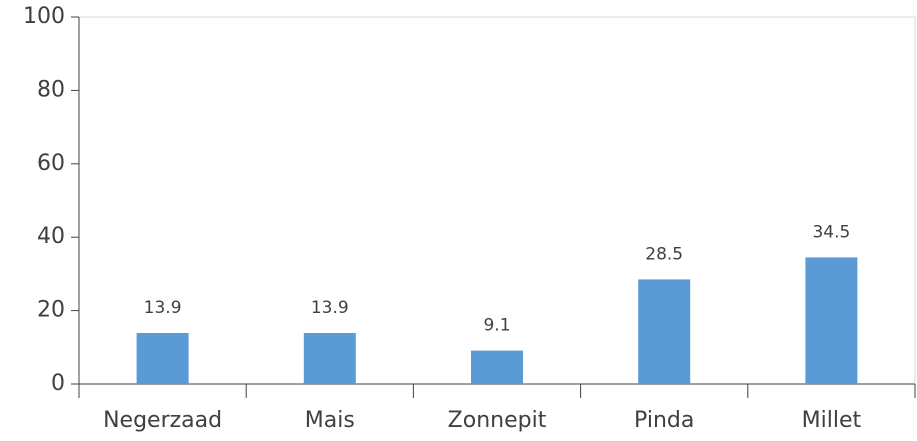  Describe the element at coordinates (51, 310) in the screenshot. I see `y-tick-label: 20` at that location.